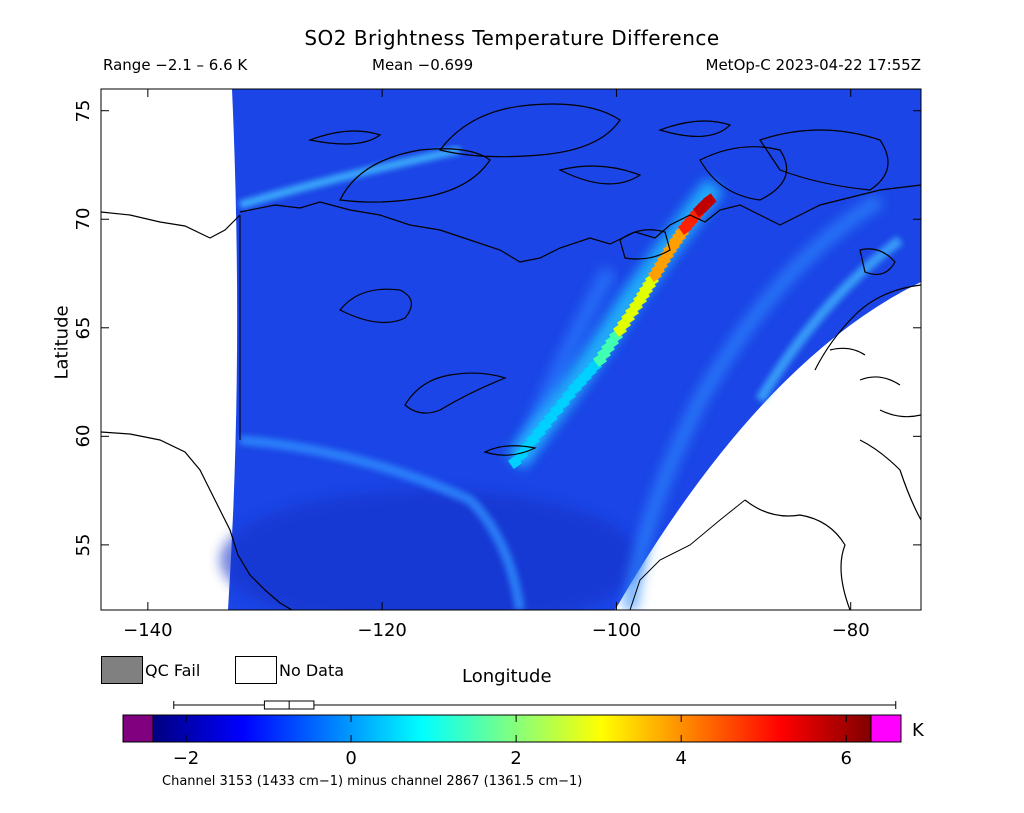  What do you see at coordinates (83, 436) in the screenshot?
I see `y-tick-label: 60` at bounding box center [83, 436].